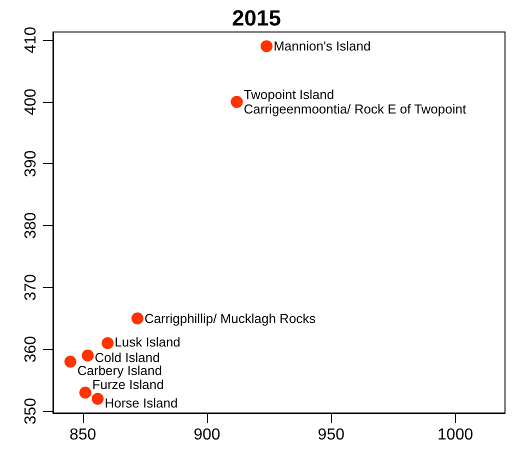 The height and width of the screenshot is (465, 513). Describe the element at coordinates (289, 94) in the screenshot. I see `annotation: Twopoint Island` at that location.